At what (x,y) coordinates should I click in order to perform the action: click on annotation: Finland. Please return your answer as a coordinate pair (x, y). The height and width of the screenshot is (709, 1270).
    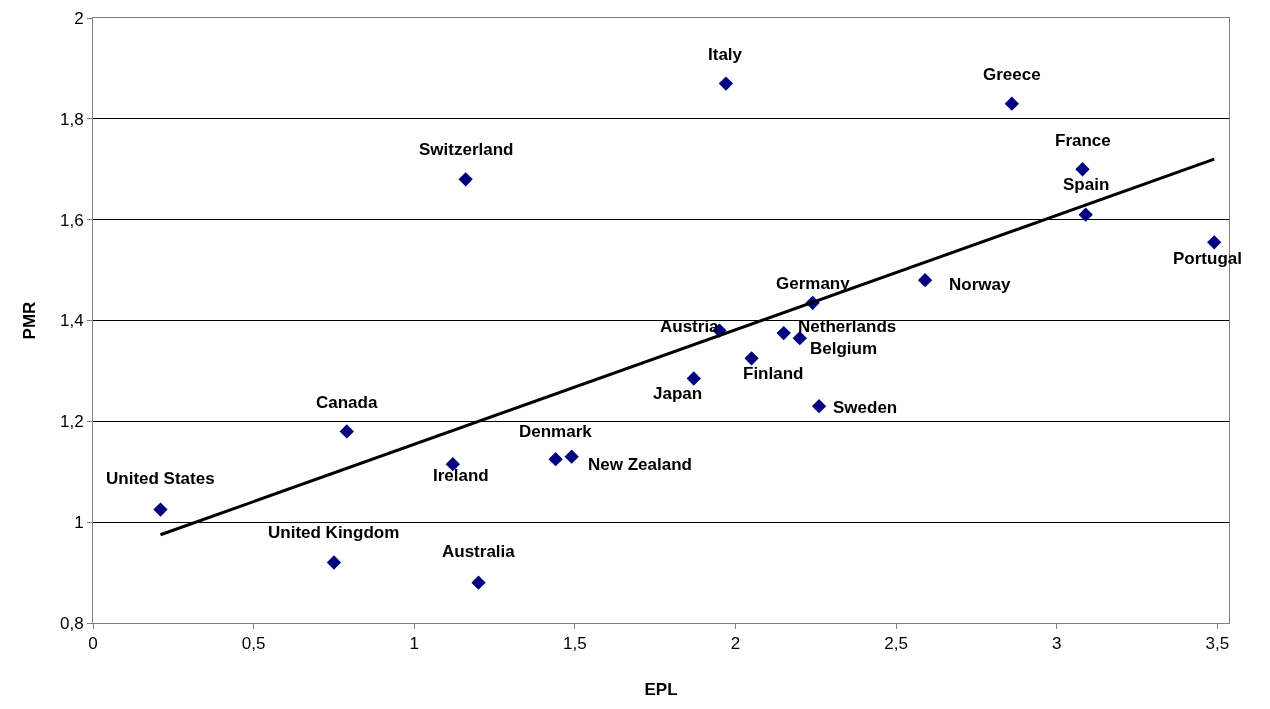
    Looking at the image, I should click on (773, 373).